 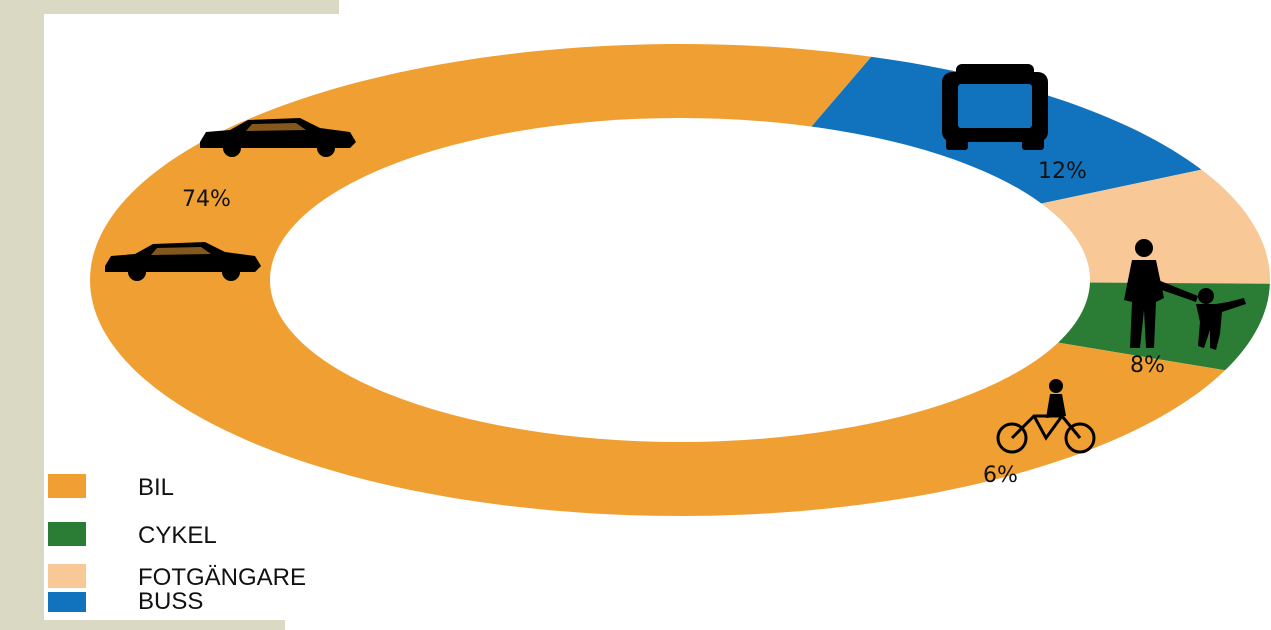 What do you see at coordinates (169, 7) in the screenshot?
I see `frame-top-bar` at bounding box center [169, 7].